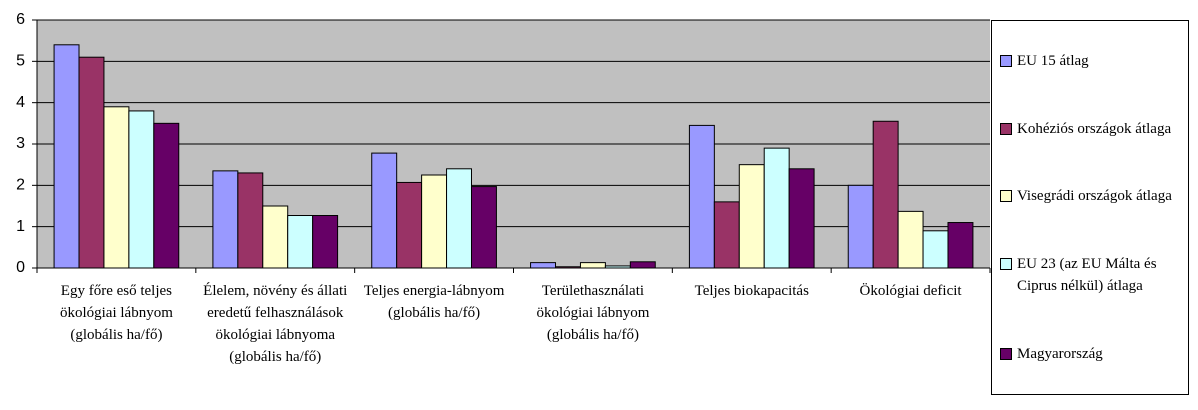 The width and height of the screenshot is (1198, 410). Describe the element at coordinates (20, 143) in the screenshot. I see `y-tick-label: 3` at that location.